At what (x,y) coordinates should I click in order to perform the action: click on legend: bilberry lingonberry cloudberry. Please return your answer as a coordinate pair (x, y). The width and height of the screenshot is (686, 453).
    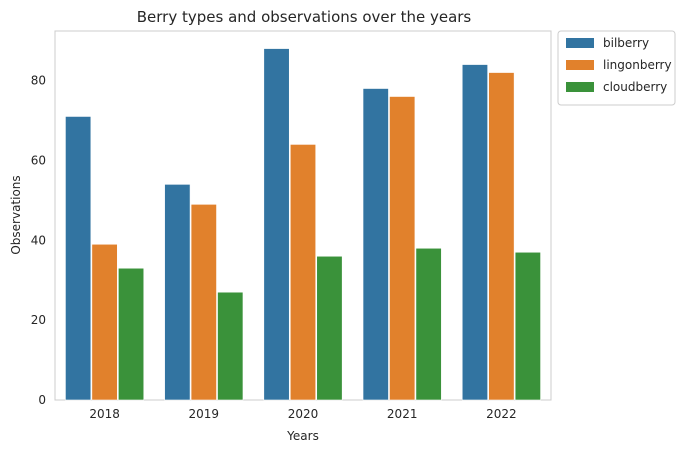
    Looking at the image, I should click on (616, 68).